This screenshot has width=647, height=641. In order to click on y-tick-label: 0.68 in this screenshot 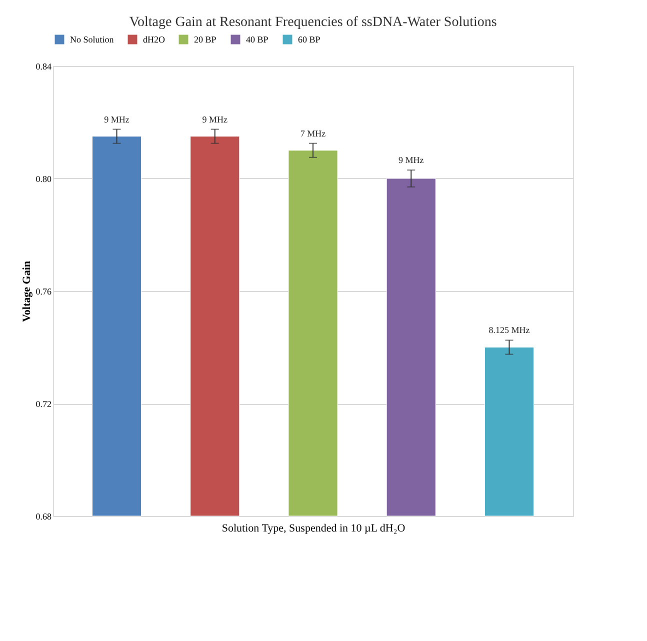, I will do `click(44, 517)`.